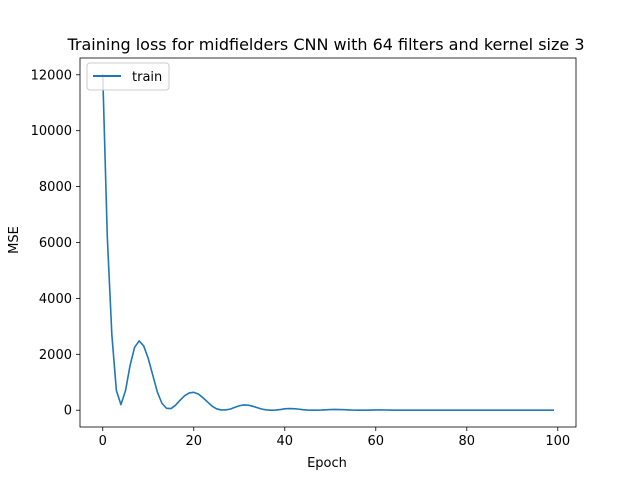  What do you see at coordinates (147, 77) in the screenshot?
I see `legend-label-train: train` at bounding box center [147, 77].